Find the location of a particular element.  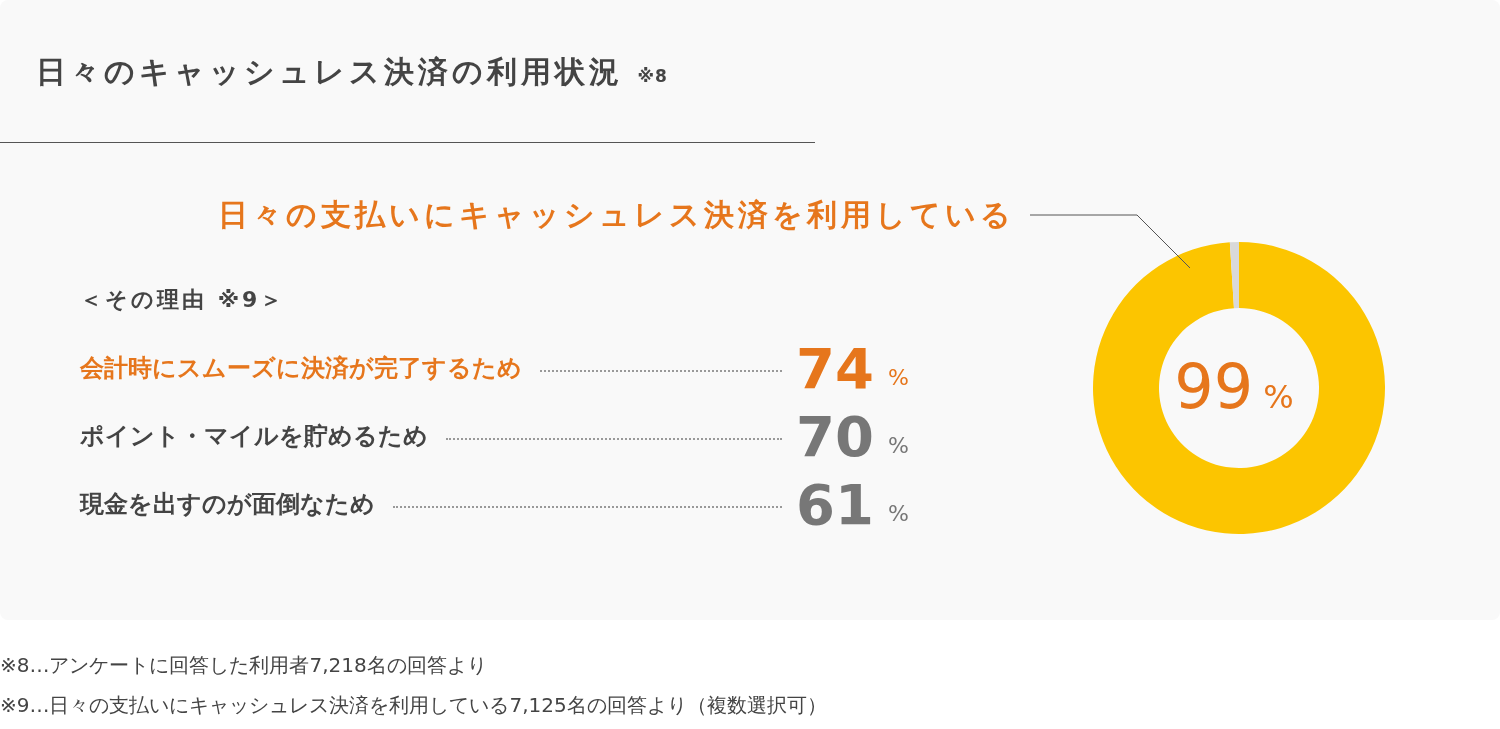

category-label: 現金を出すのが面倒なため is located at coordinates (227, 504).